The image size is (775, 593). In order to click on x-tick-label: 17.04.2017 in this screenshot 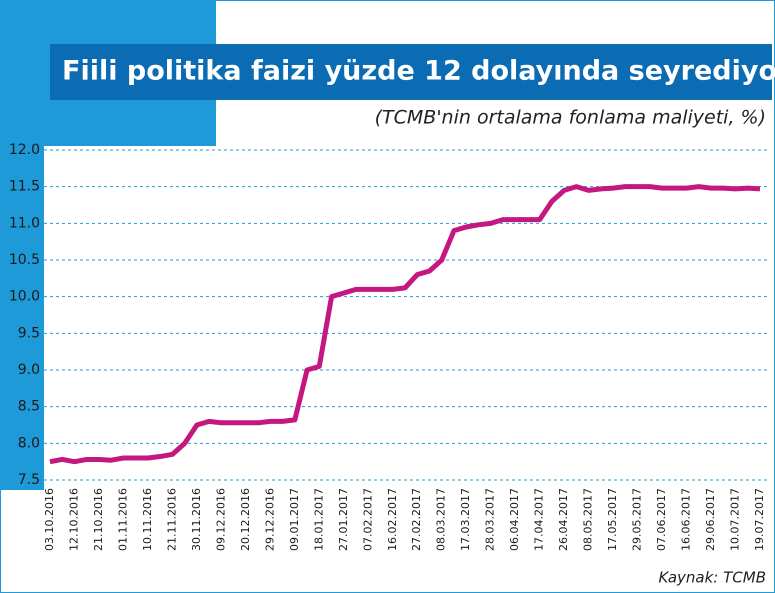, I will do `click(539, 519)`.